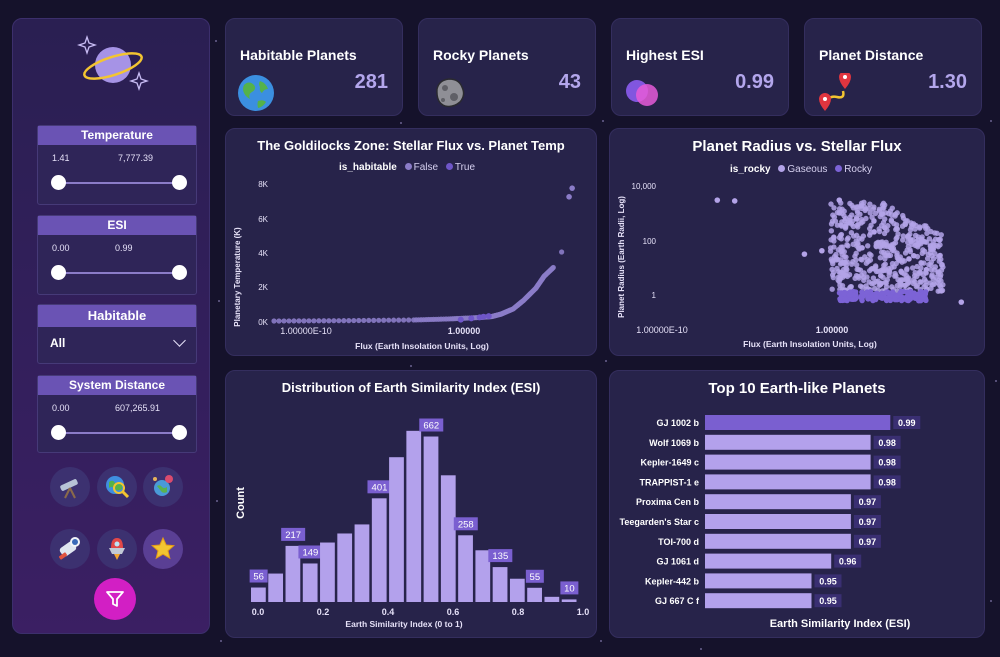 Image resolution: width=1000 pixels, height=657 pixels. I want to click on astronaut-nav-button, so click(70, 549).